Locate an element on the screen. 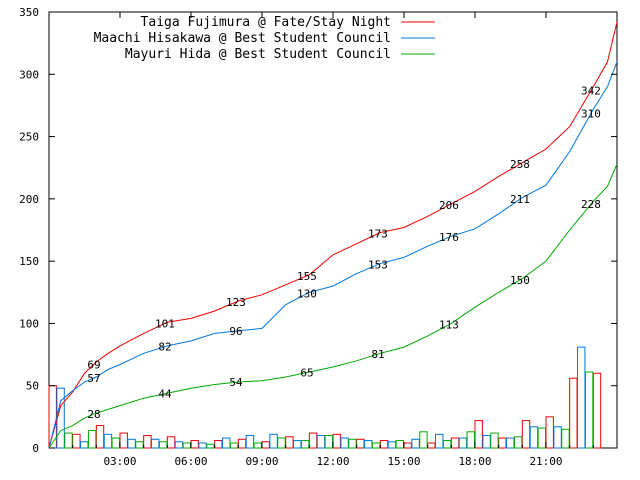 The height and width of the screenshot is (480, 640). value-label: 211 is located at coordinates (520, 199).